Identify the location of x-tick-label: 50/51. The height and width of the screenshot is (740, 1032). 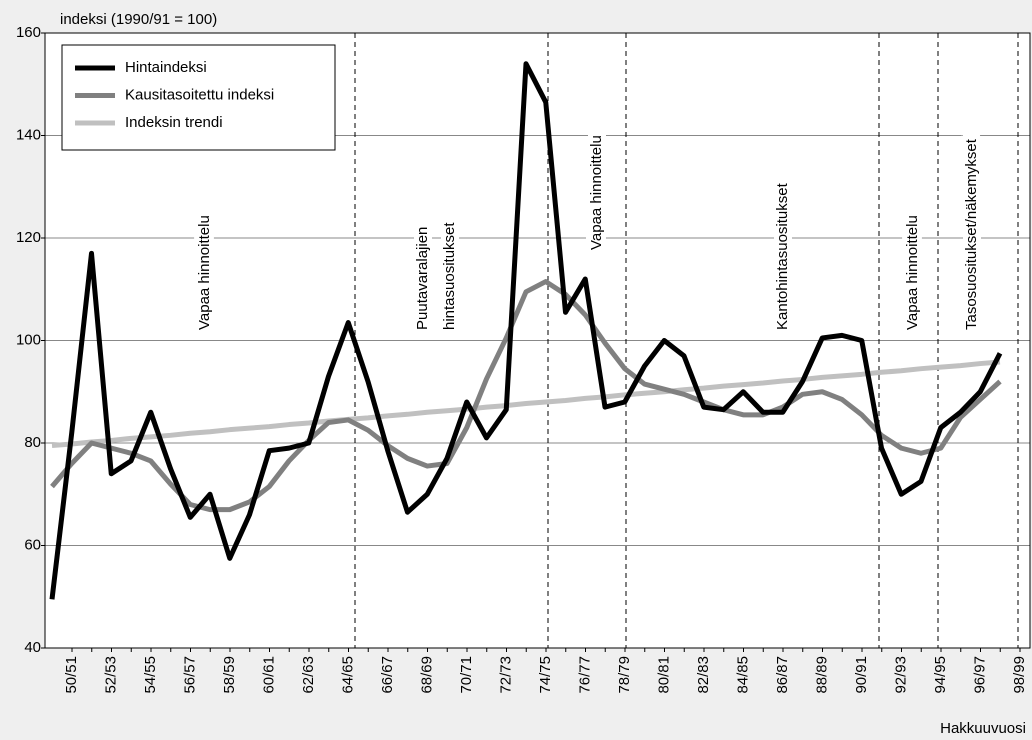
(71, 675).